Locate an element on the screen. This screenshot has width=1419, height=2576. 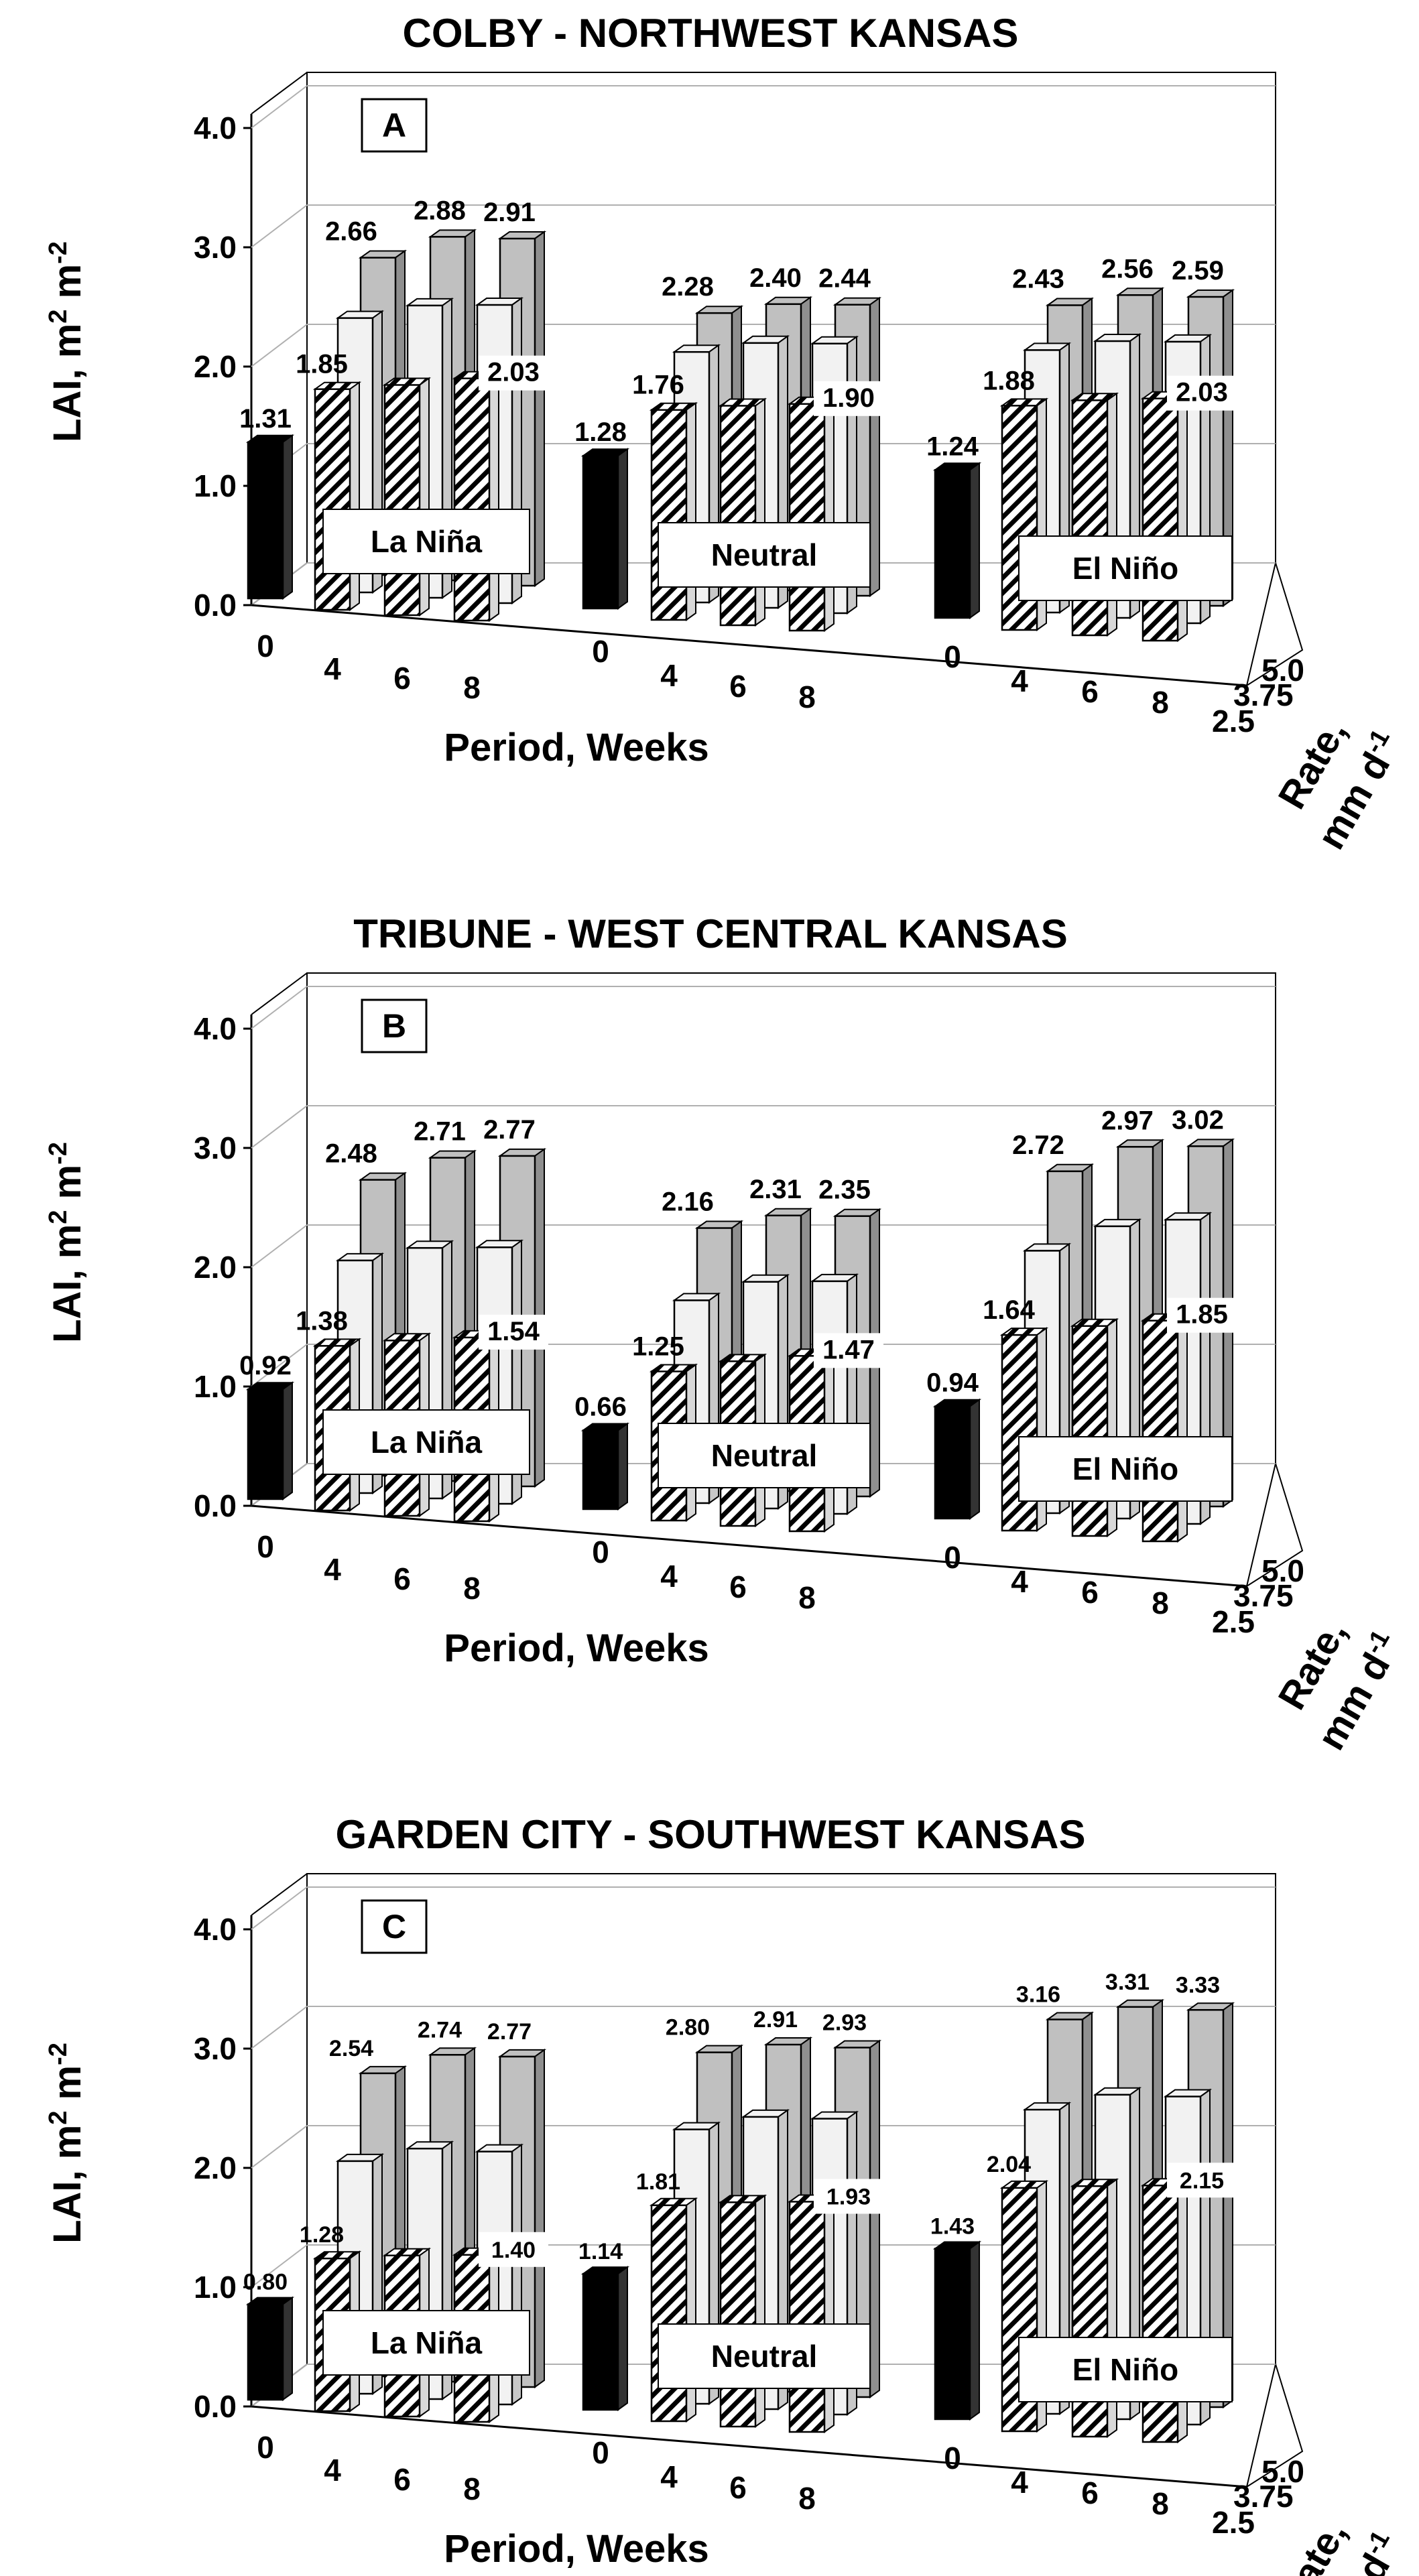
value-label: 2.28 is located at coordinates (688, 287).